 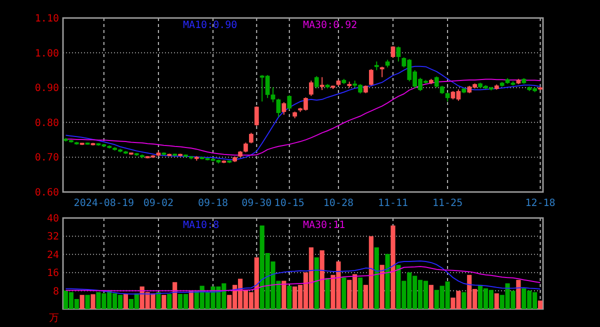 What do you see at coordinates (46, 19) in the screenshot?
I see `y-tick-label: 1.10` at bounding box center [46, 19].